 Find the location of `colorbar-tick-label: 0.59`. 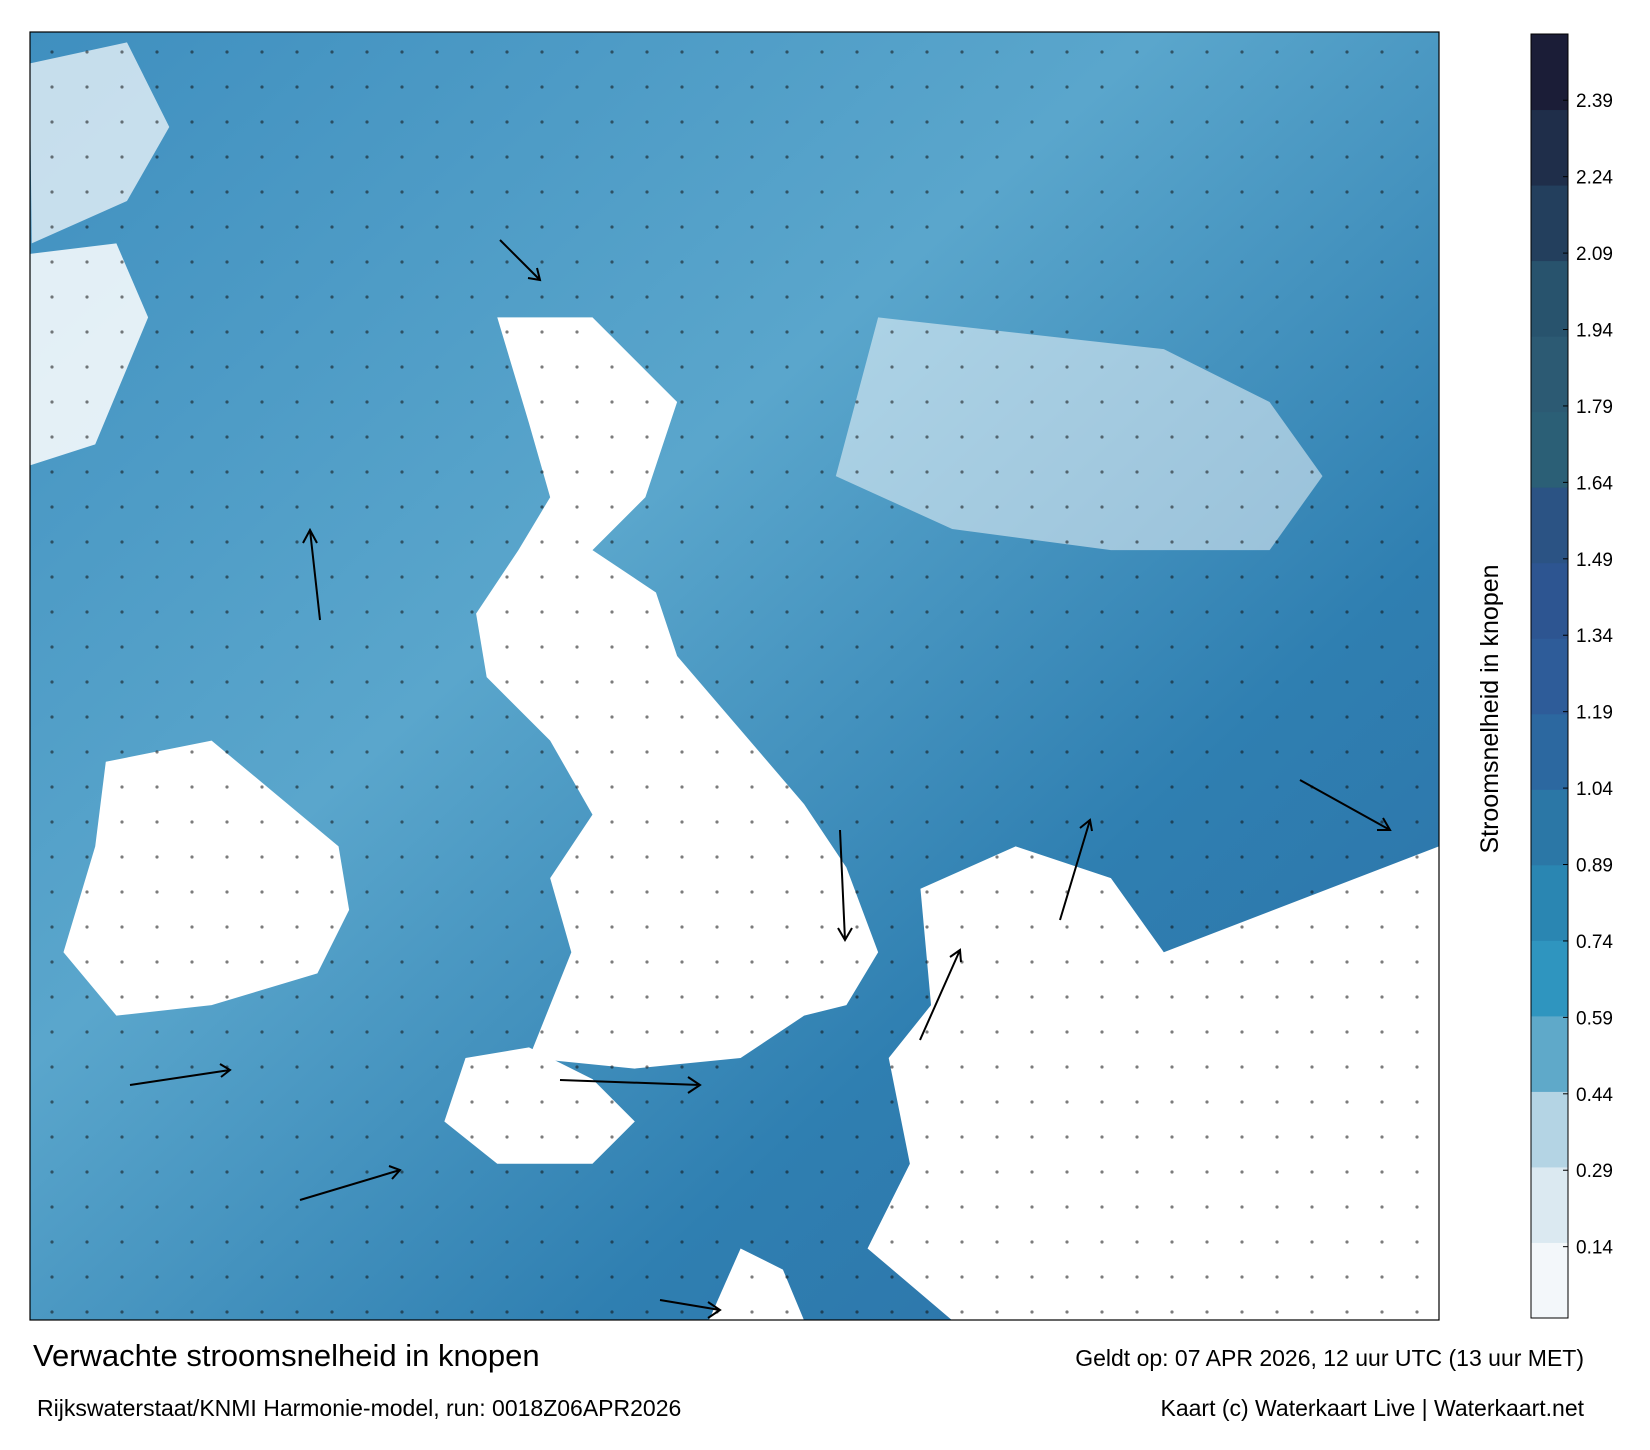

colorbar-tick-label: 0.59 is located at coordinates (1594, 1018).